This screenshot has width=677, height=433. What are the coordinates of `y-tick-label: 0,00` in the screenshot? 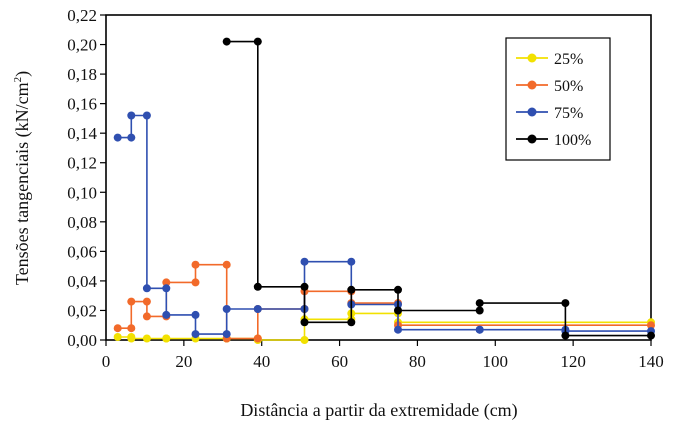 It's located at (82, 340).